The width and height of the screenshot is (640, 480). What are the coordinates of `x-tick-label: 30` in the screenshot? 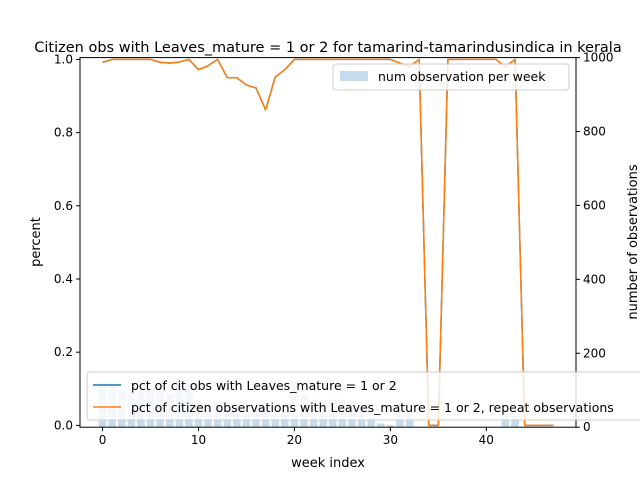 It's located at (390, 440).